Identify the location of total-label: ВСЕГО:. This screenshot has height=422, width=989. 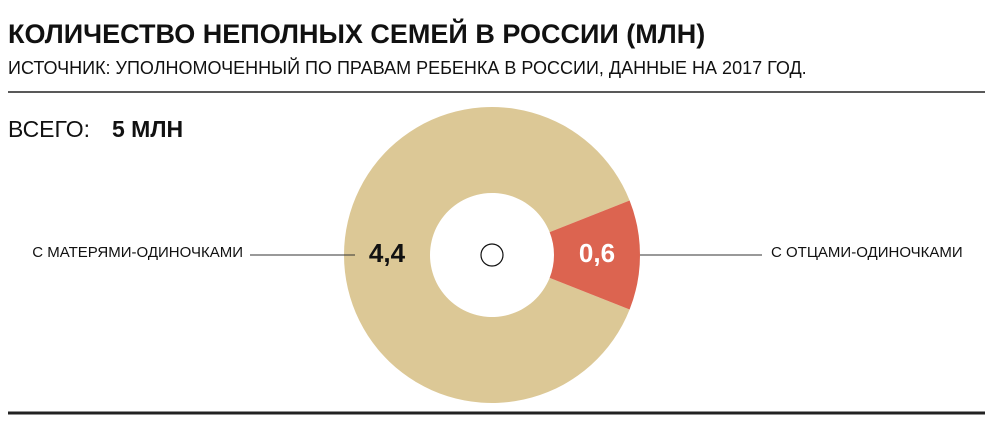
(49, 129).